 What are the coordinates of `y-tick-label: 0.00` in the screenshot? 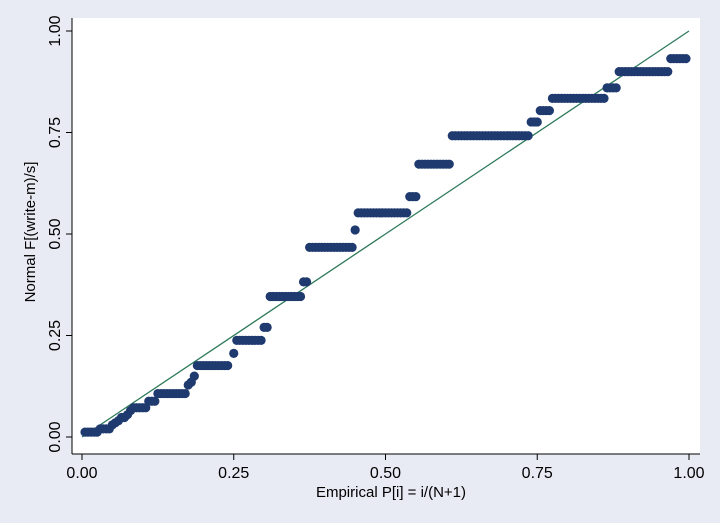 It's located at (55, 436).